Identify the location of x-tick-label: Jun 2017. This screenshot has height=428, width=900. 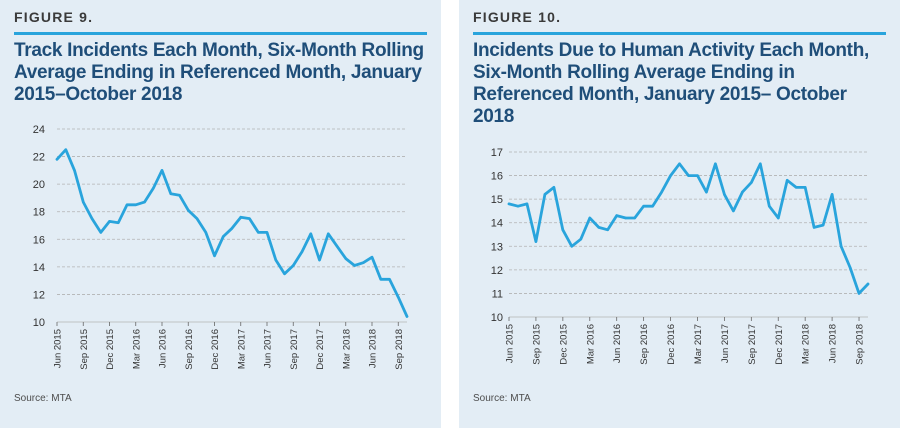
(268, 348).